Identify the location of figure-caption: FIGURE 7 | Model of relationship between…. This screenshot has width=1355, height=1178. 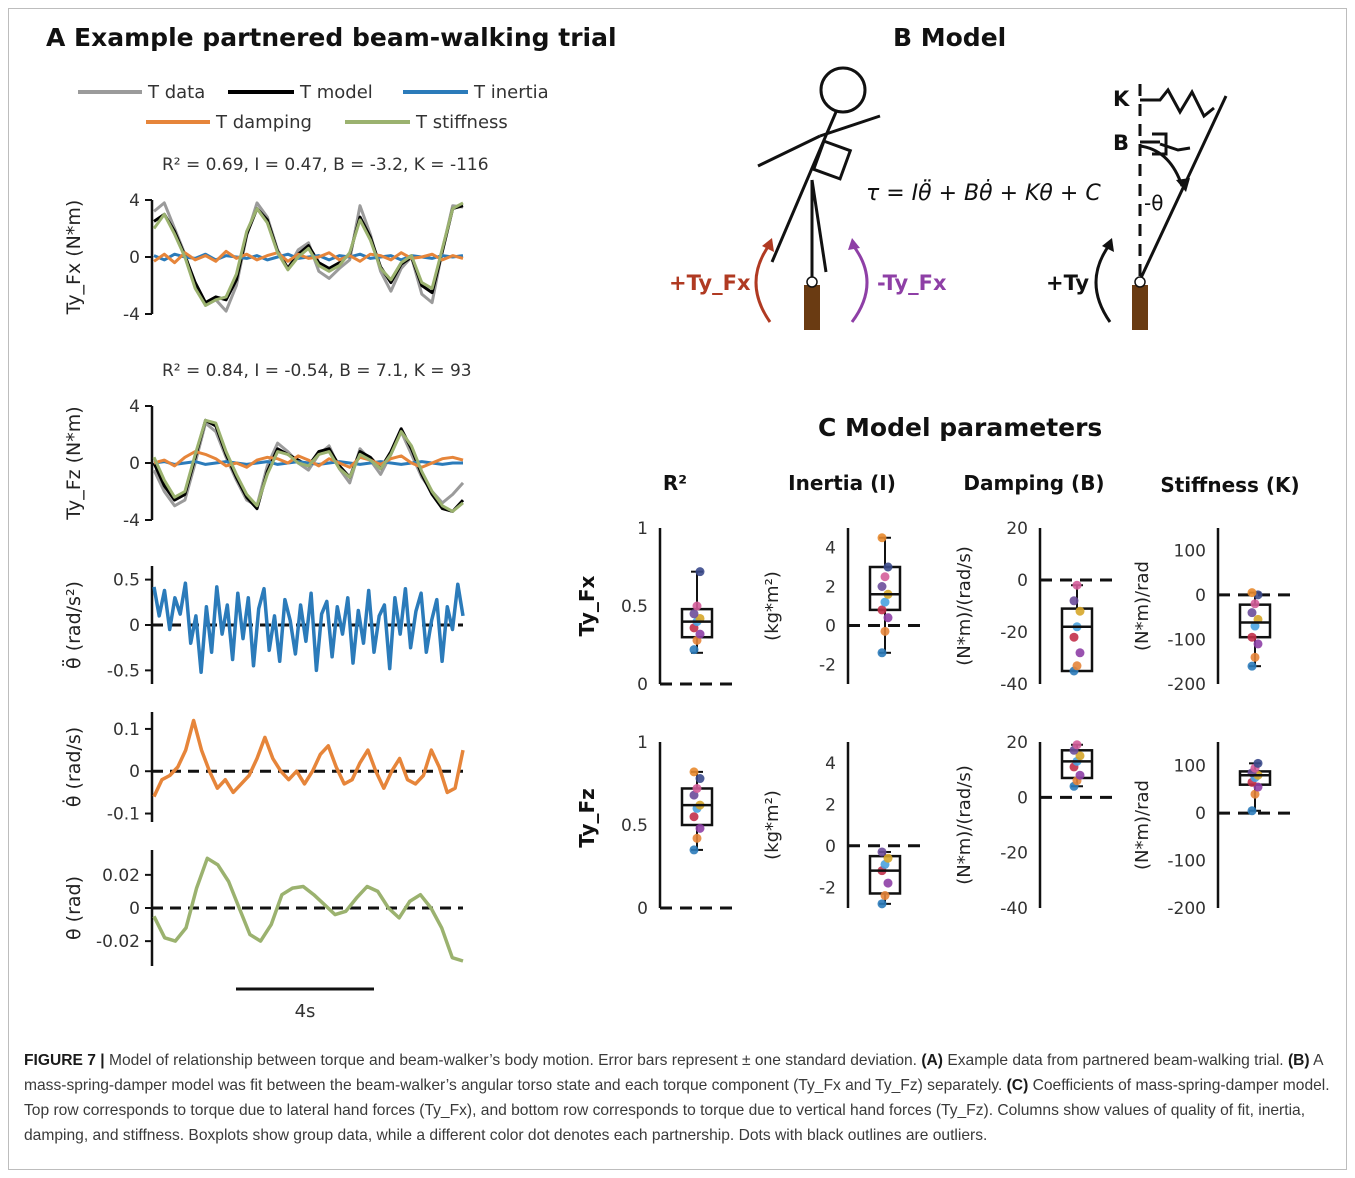
(679, 1098).